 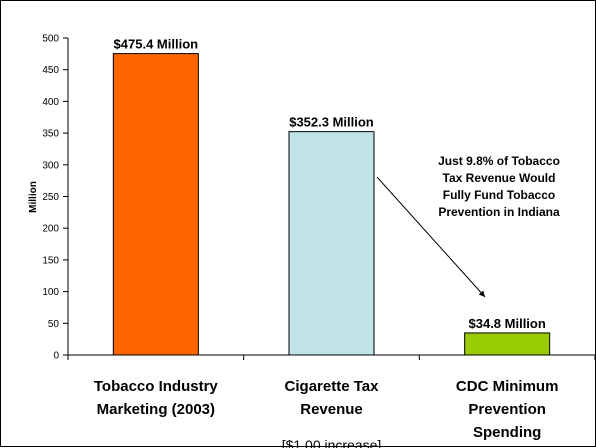 I want to click on data-label: $352.3 Million, so click(x=331, y=122).